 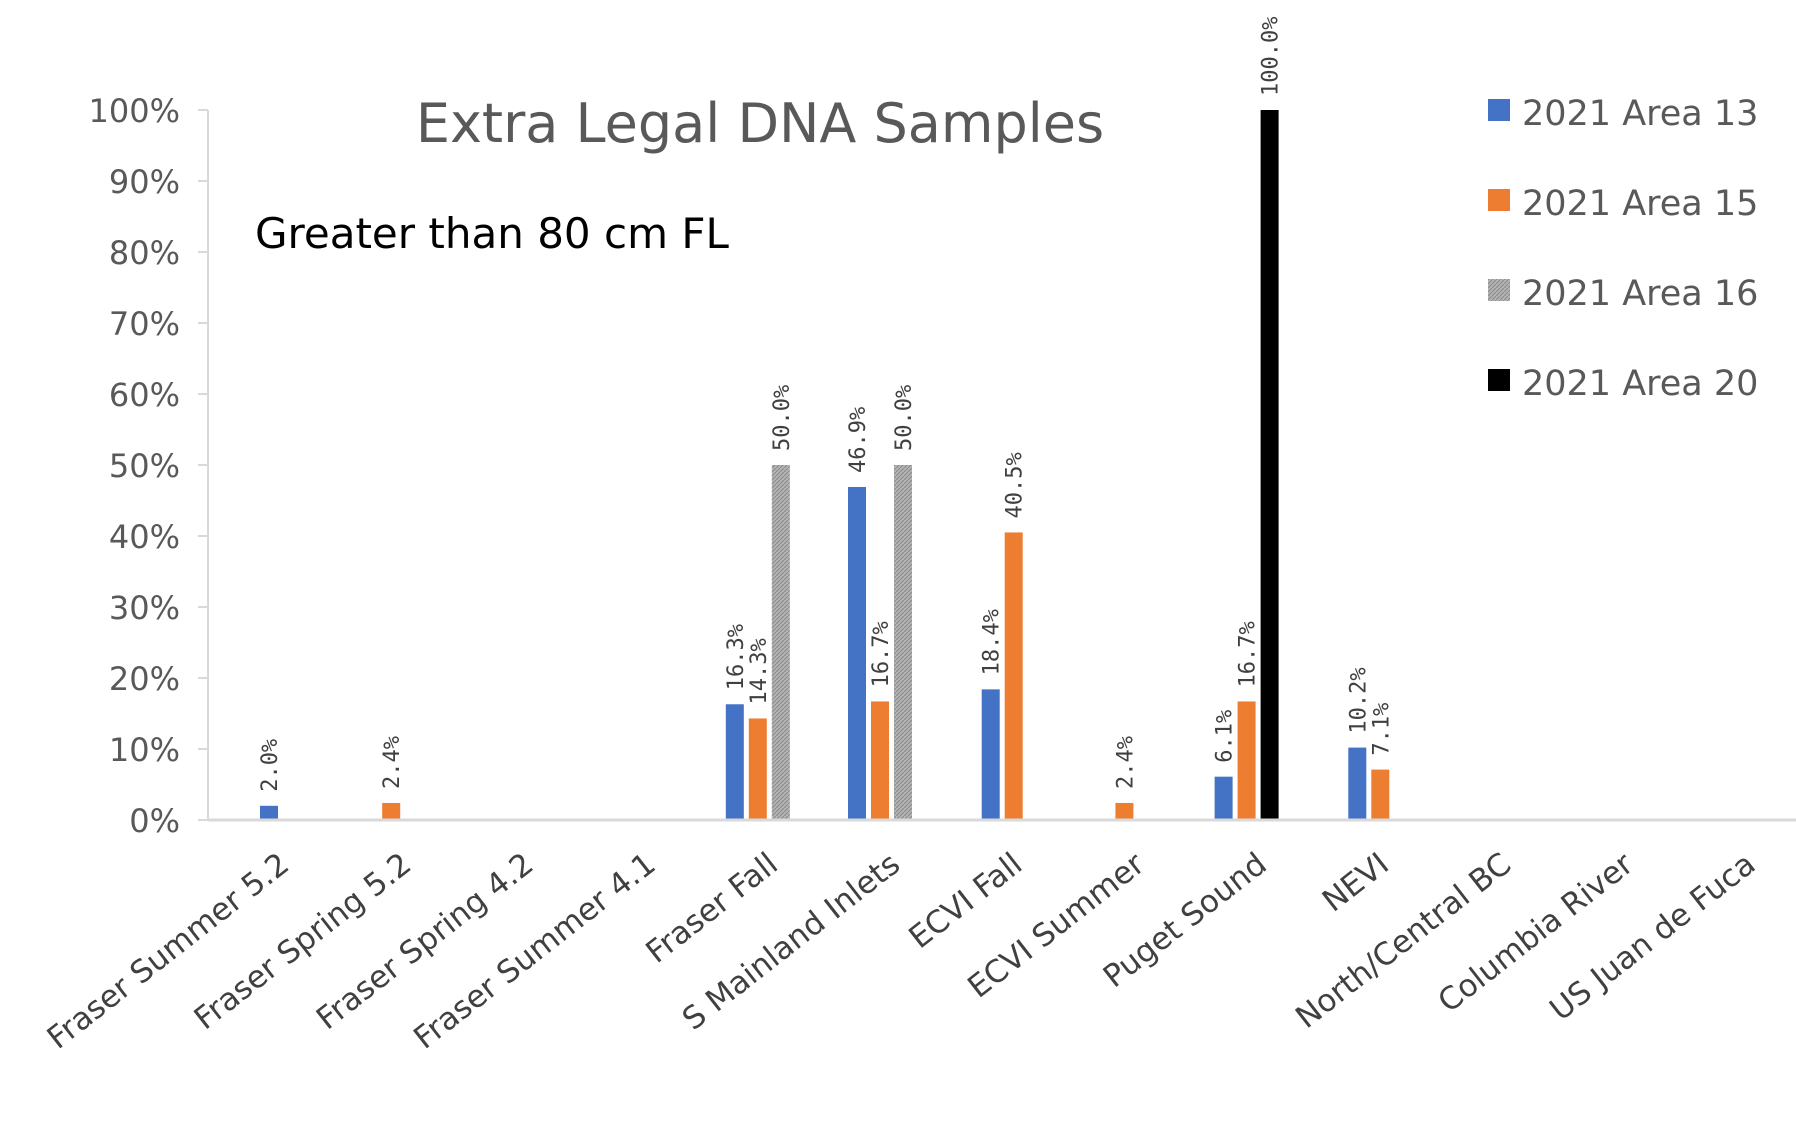 I want to click on data-label: 16.3%, so click(x=736, y=657).